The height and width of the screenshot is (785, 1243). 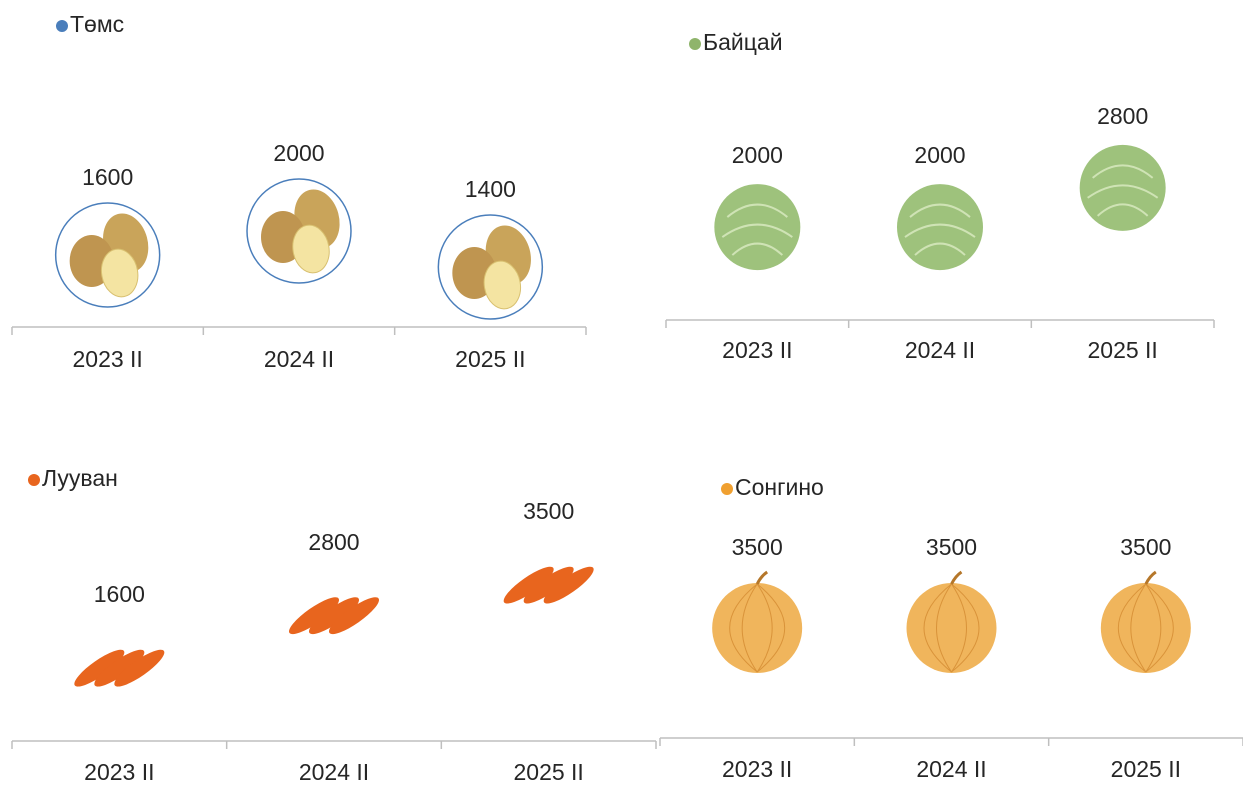 I want to click on legend-label: Сонгино, so click(x=779, y=487).